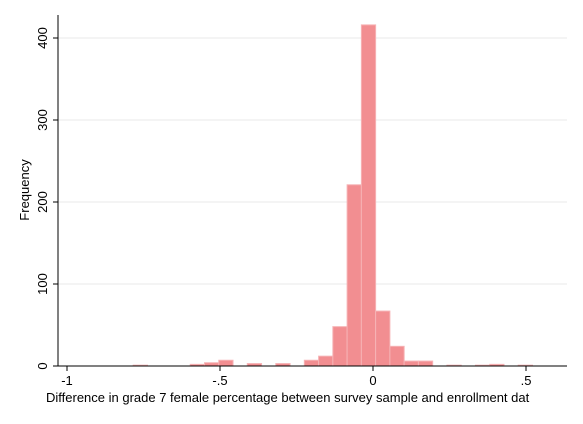 The height and width of the screenshot is (424, 583). Describe the element at coordinates (372, 380) in the screenshot. I see `x-tick-label: 0` at that location.